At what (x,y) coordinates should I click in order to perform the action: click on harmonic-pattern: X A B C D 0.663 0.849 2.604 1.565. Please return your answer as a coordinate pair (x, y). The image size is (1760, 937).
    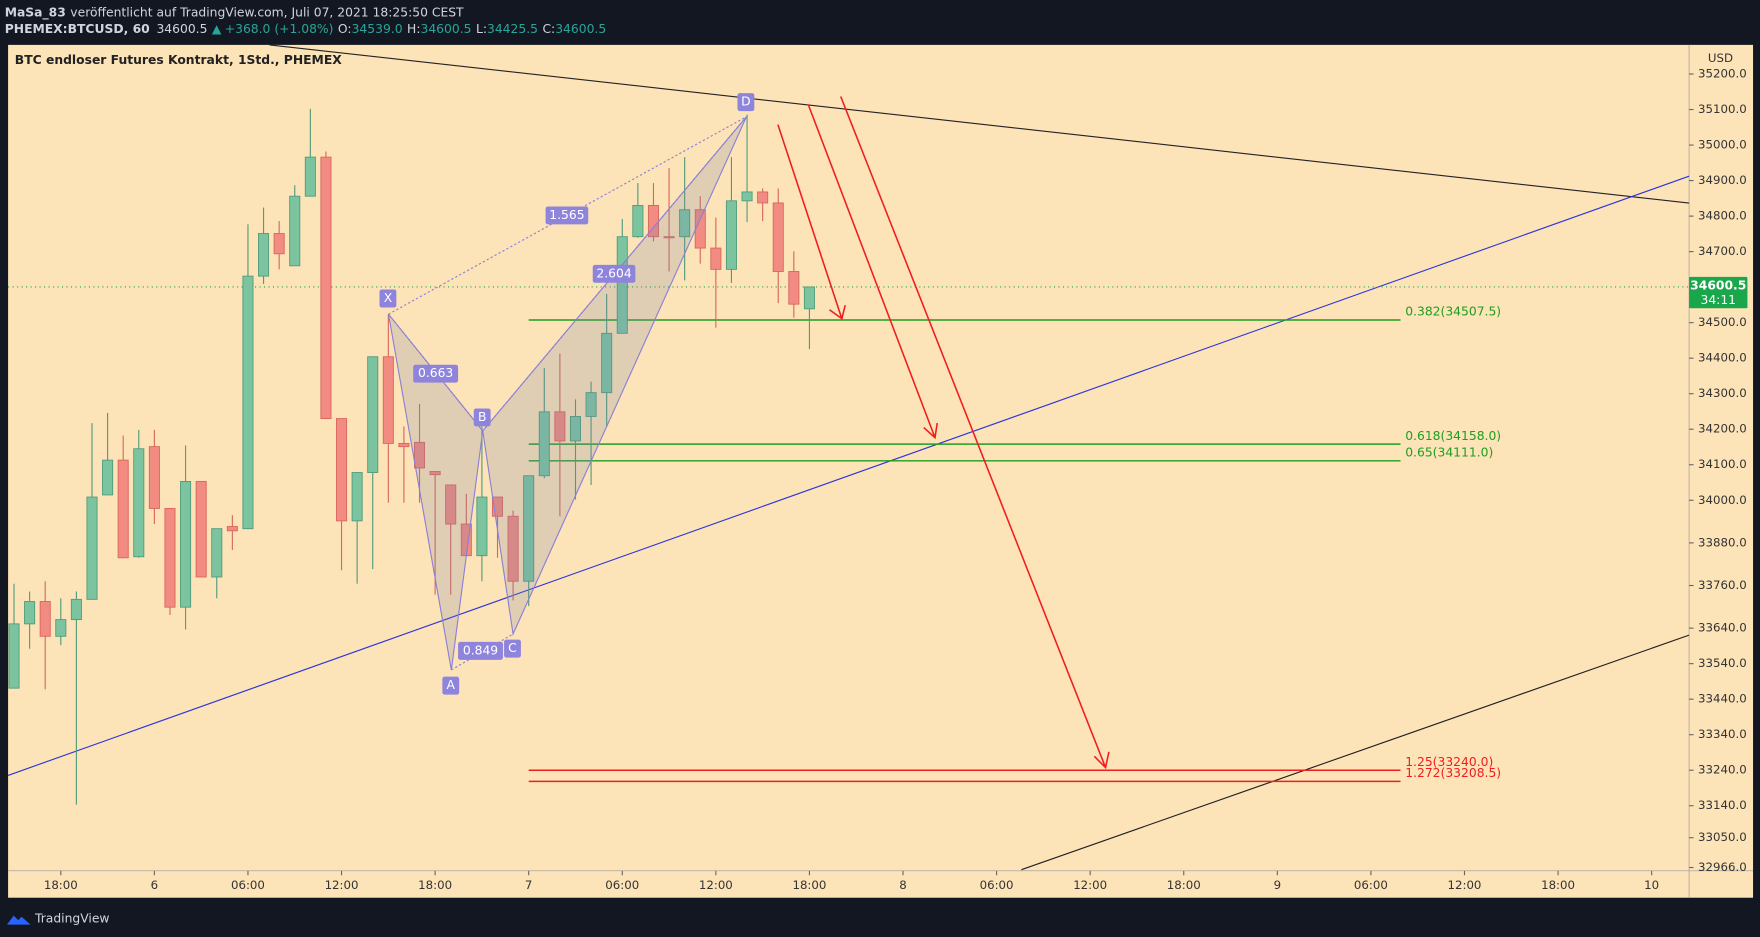
    Looking at the image, I should click on (567, 394).